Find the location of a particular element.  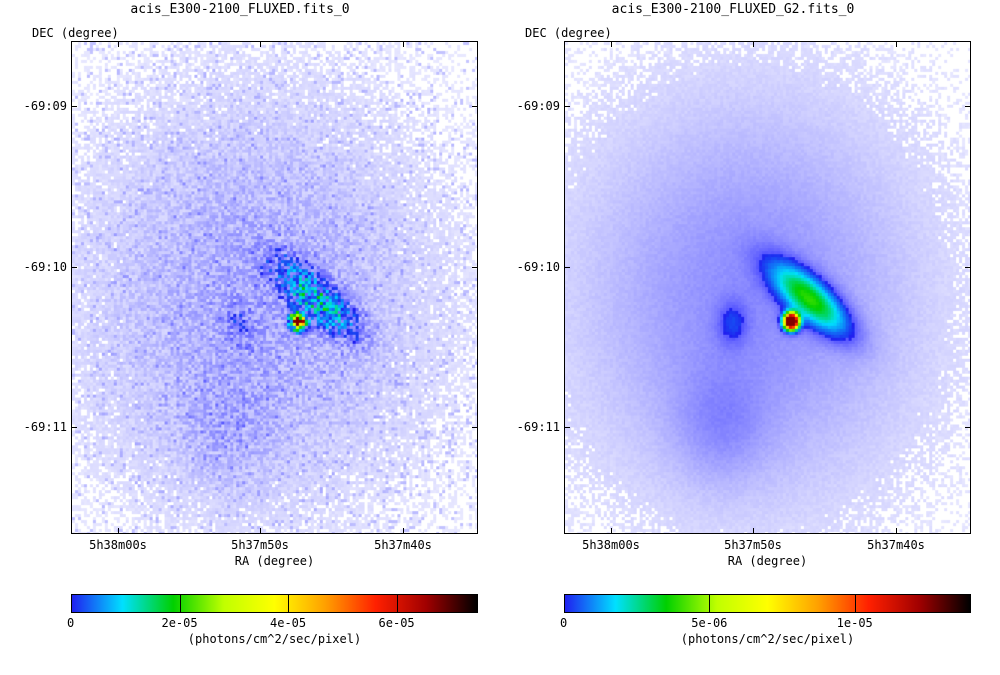

chart-title: acis_E300-2100_FLUXED_G2.fits_0 is located at coordinates (733, 9).